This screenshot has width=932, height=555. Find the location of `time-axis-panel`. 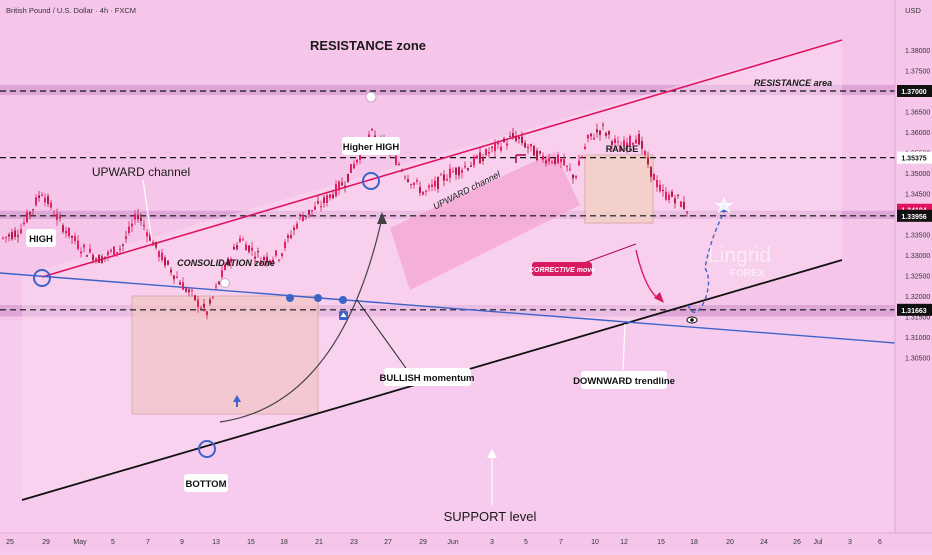

time-axis-panel is located at coordinates (466, 541).